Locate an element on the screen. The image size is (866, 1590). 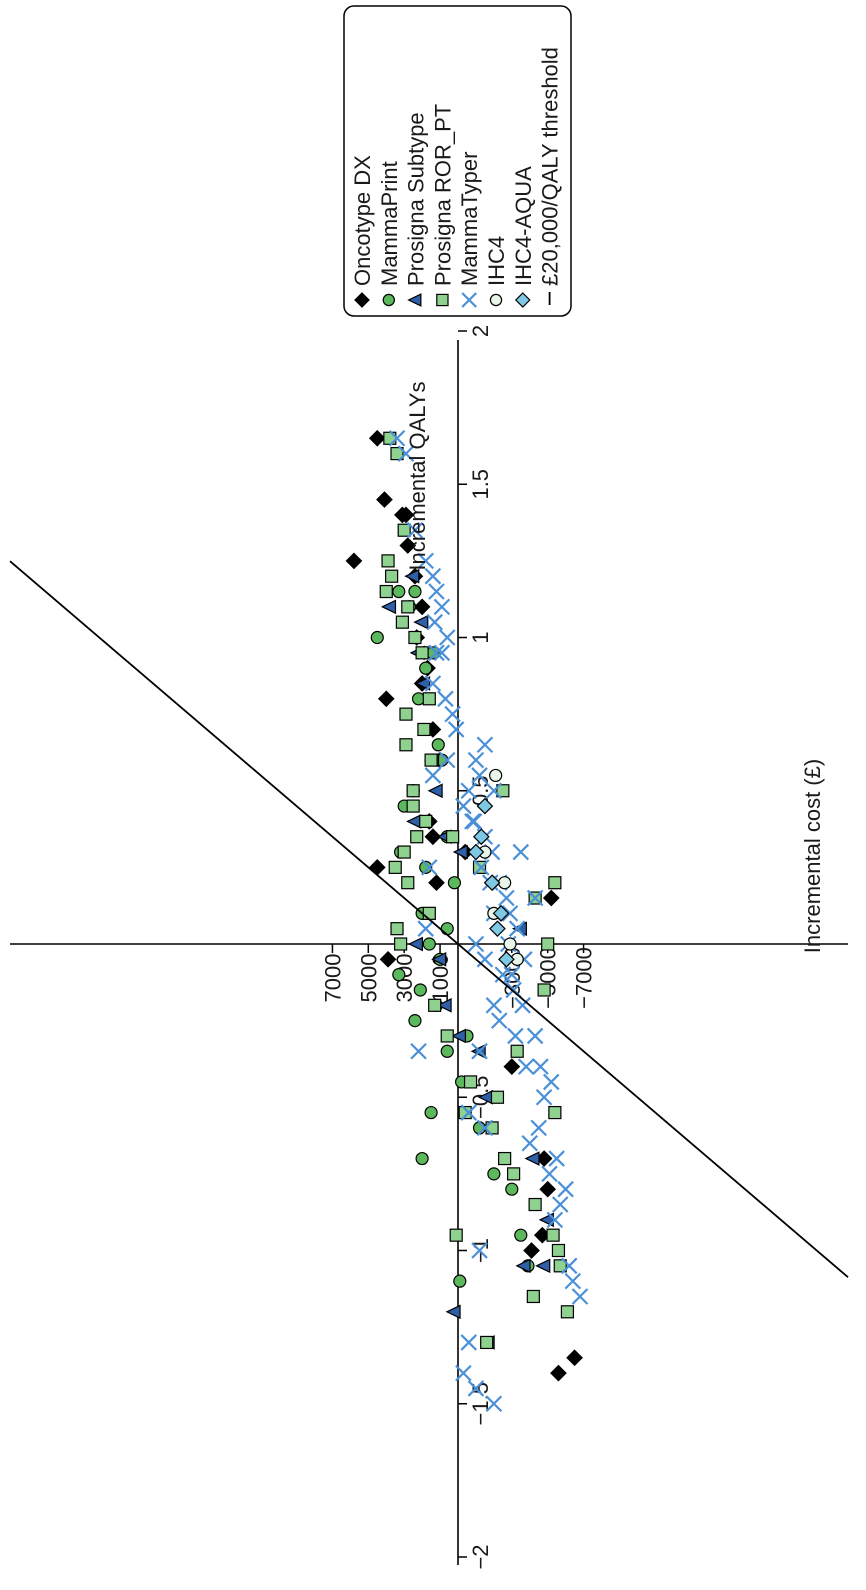
legend-entry: Oncotype DX is located at coordinates (362, 231).